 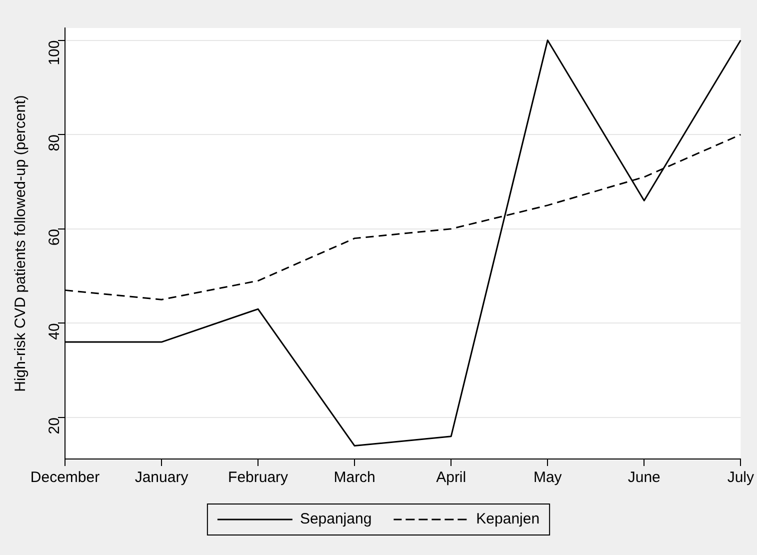 I want to click on x-tick-label: April, so click(x=451, y=477).